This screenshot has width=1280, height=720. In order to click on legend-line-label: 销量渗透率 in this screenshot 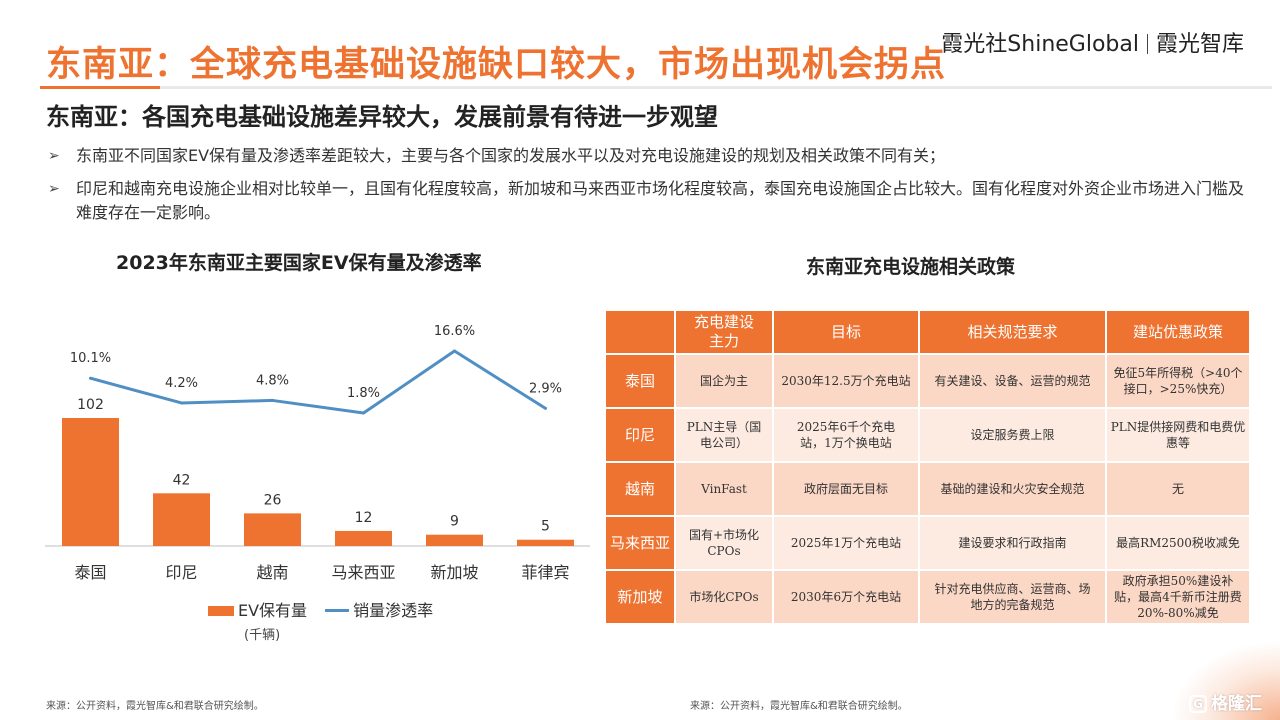, I will do `click(393, 610)`.